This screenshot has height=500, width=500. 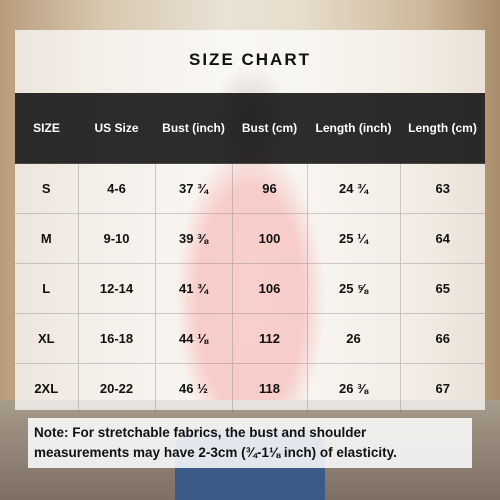 What do you see at coordinates (46, 388) in the screenshot?
I see `table-cell: 2XL` at bounding box center [46, 388].